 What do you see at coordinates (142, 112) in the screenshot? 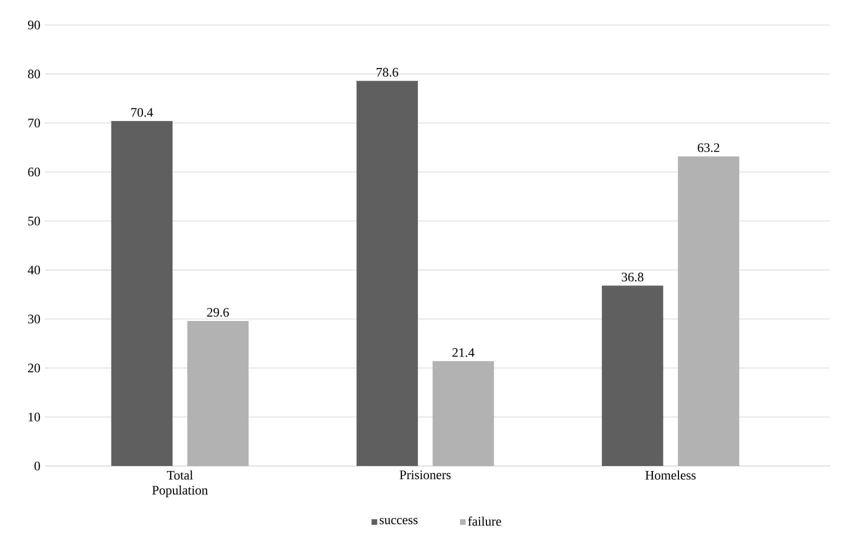
I see `data-label: 70.4` at bounding box center [142, 112].